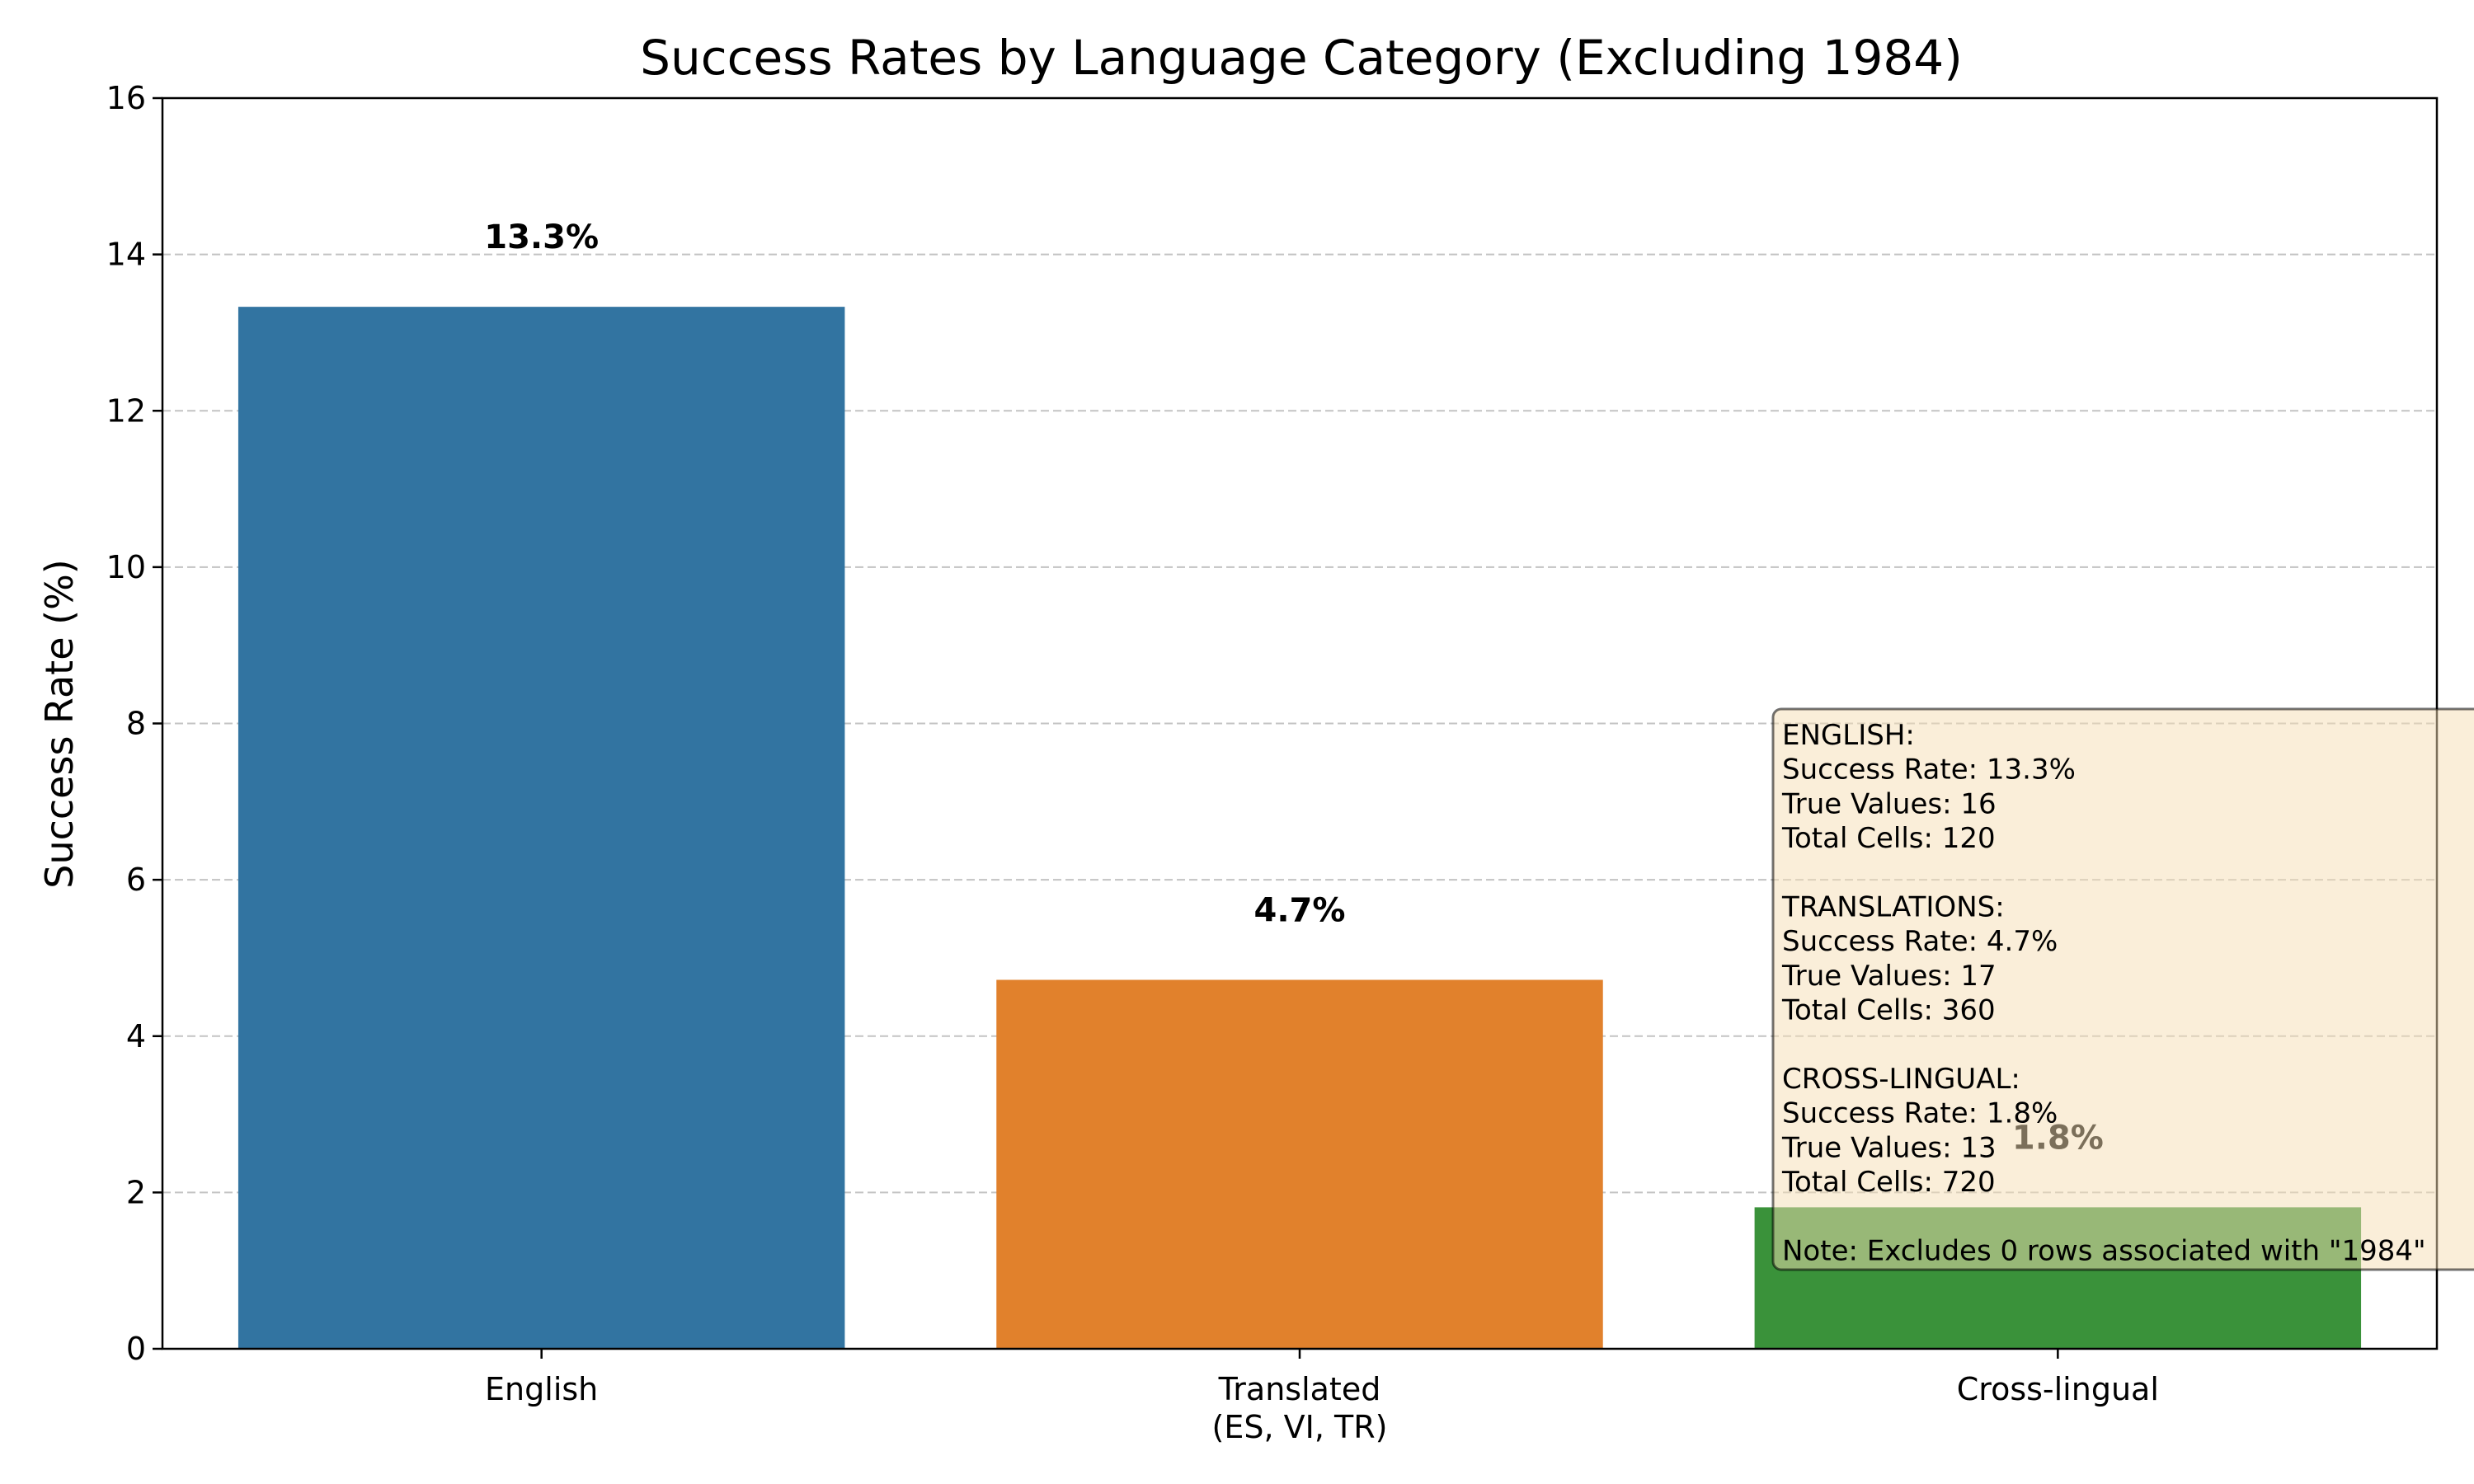  What do you see at coordinates (1299, 1164) in the screenshot?
I see `bar` at bounding box center [1299, 1164].